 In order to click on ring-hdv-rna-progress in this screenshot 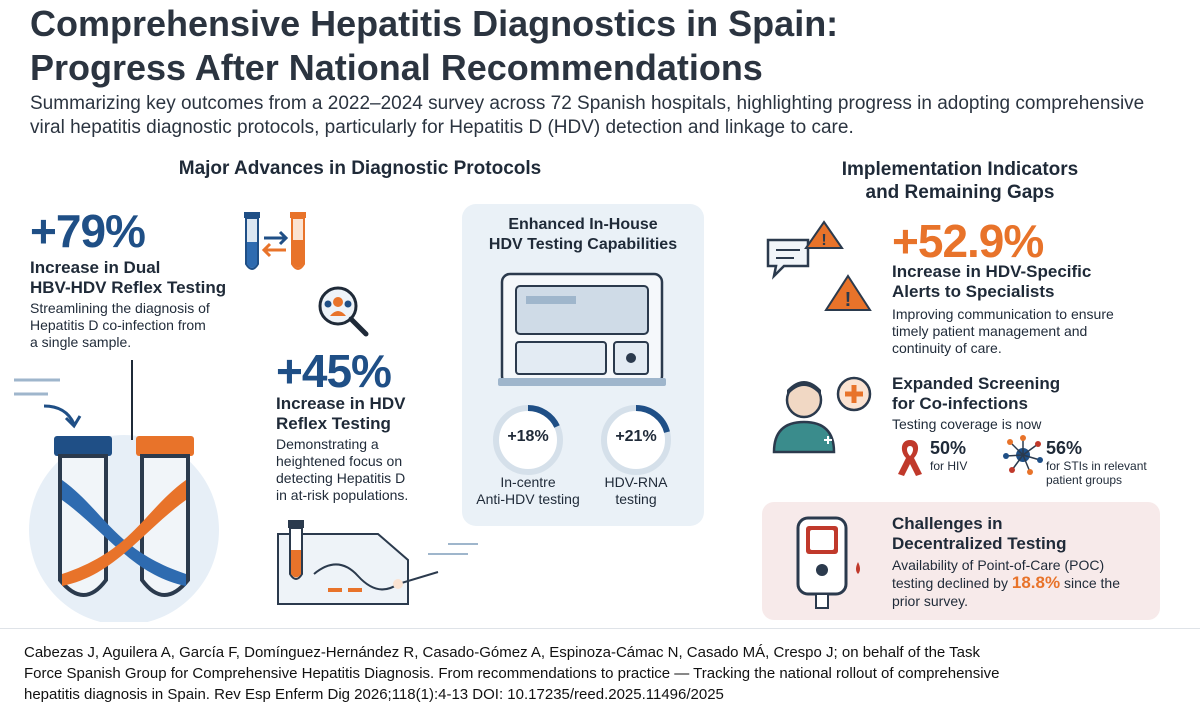, I will do `click(636, 440)`.